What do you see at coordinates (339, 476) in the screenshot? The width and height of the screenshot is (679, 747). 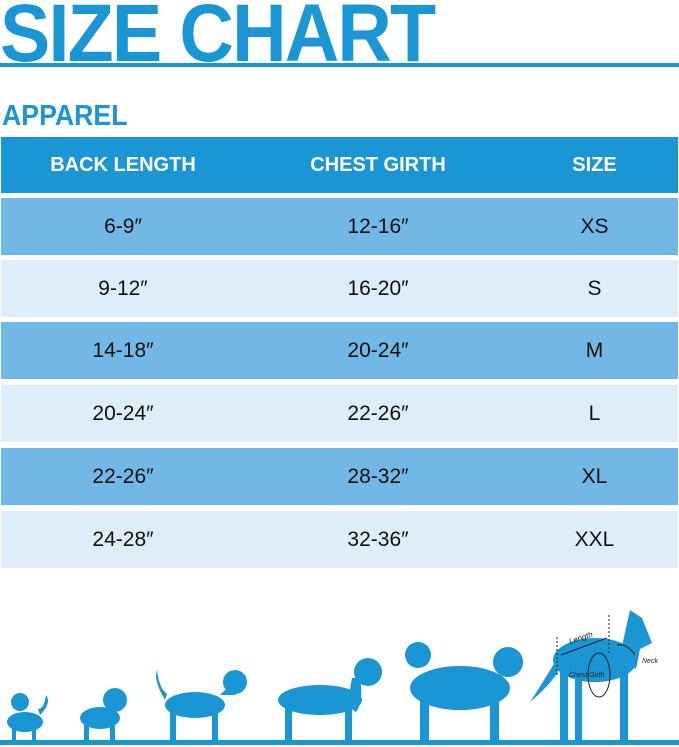 I see `table-row: 22-26″ 28-32″ XL` at bounding box center [339, 476].